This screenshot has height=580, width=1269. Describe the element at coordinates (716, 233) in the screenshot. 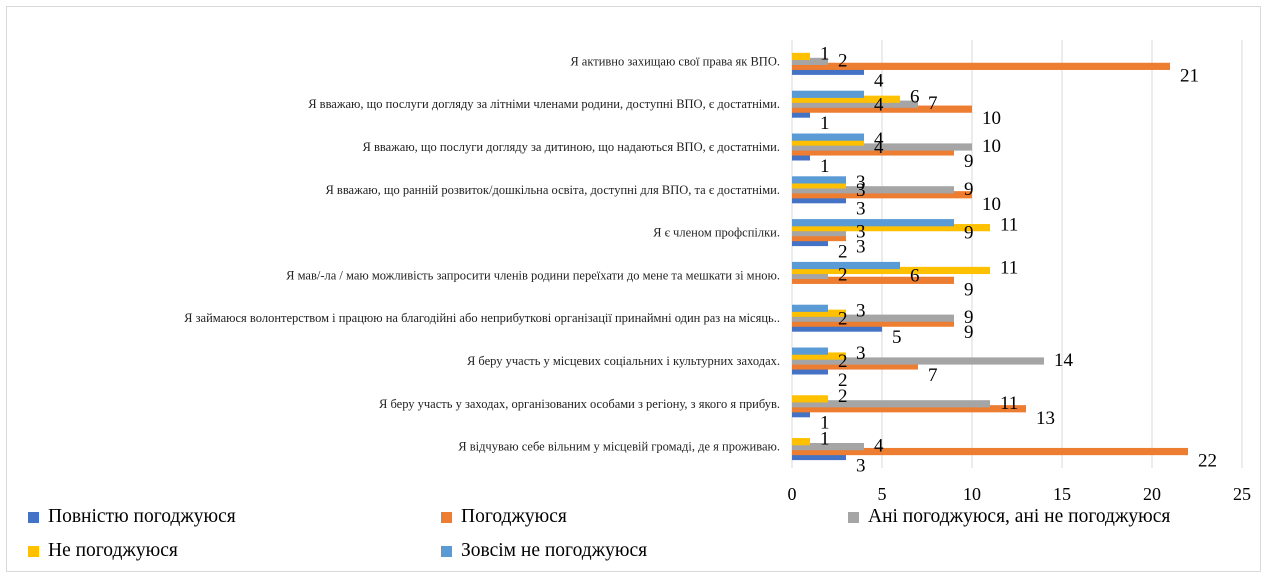

I see `category-label: Я є членом профспілки.` at that location.